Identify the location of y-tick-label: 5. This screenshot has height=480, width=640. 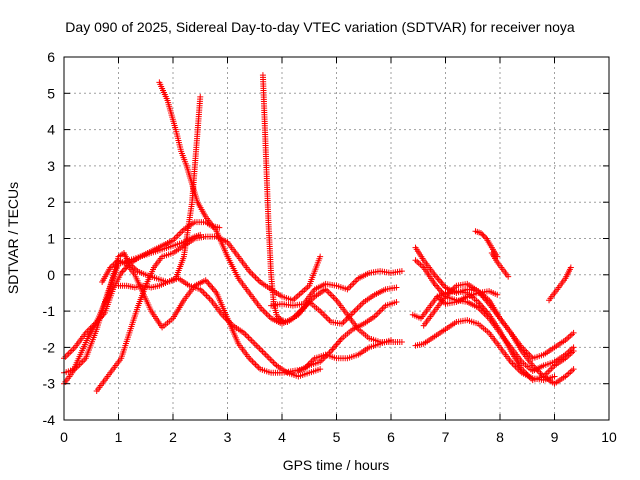
(51, 93).